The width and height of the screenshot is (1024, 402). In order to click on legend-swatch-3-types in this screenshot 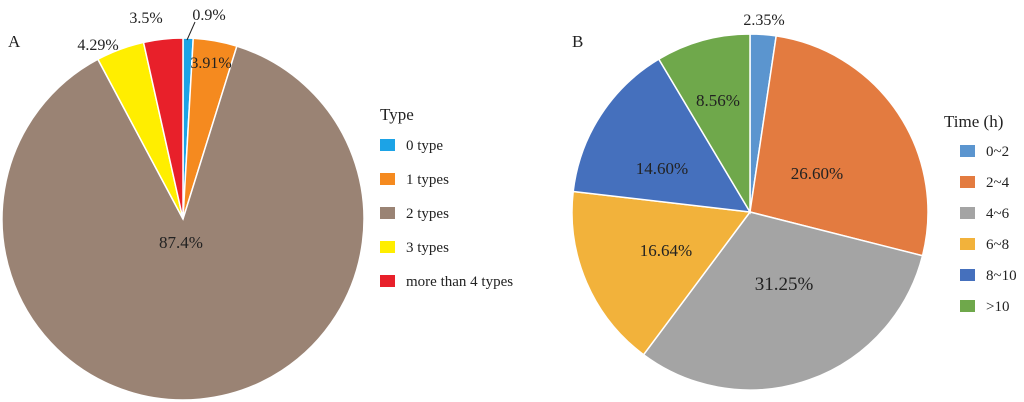, I will do `click(387, 247)`.